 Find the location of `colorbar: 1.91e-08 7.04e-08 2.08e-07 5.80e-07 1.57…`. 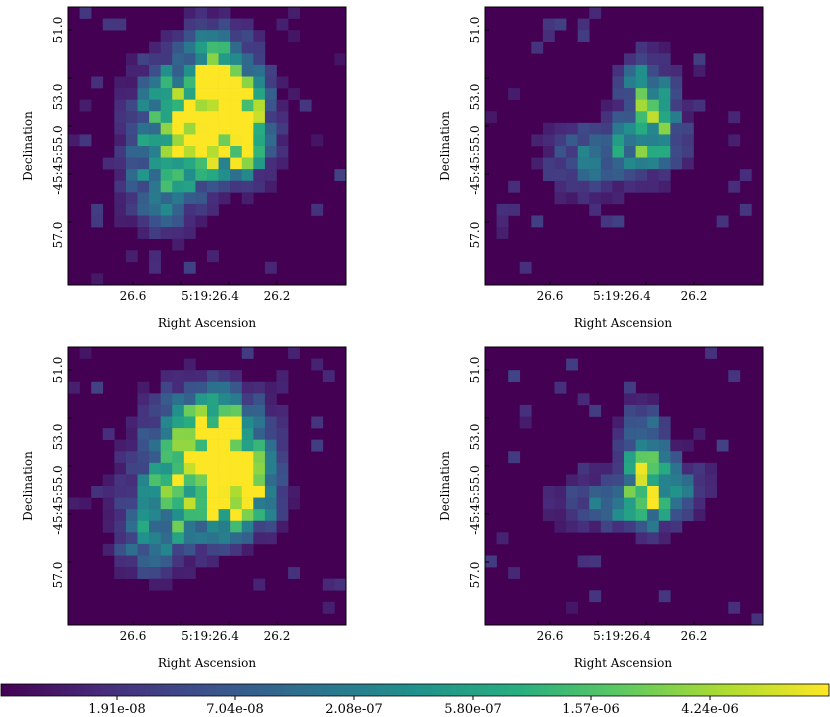

colorbar: 1.91e-08 7.04e-08 2.08e-07 5.80e-07 1.57… is located at coordinates (415, 700).